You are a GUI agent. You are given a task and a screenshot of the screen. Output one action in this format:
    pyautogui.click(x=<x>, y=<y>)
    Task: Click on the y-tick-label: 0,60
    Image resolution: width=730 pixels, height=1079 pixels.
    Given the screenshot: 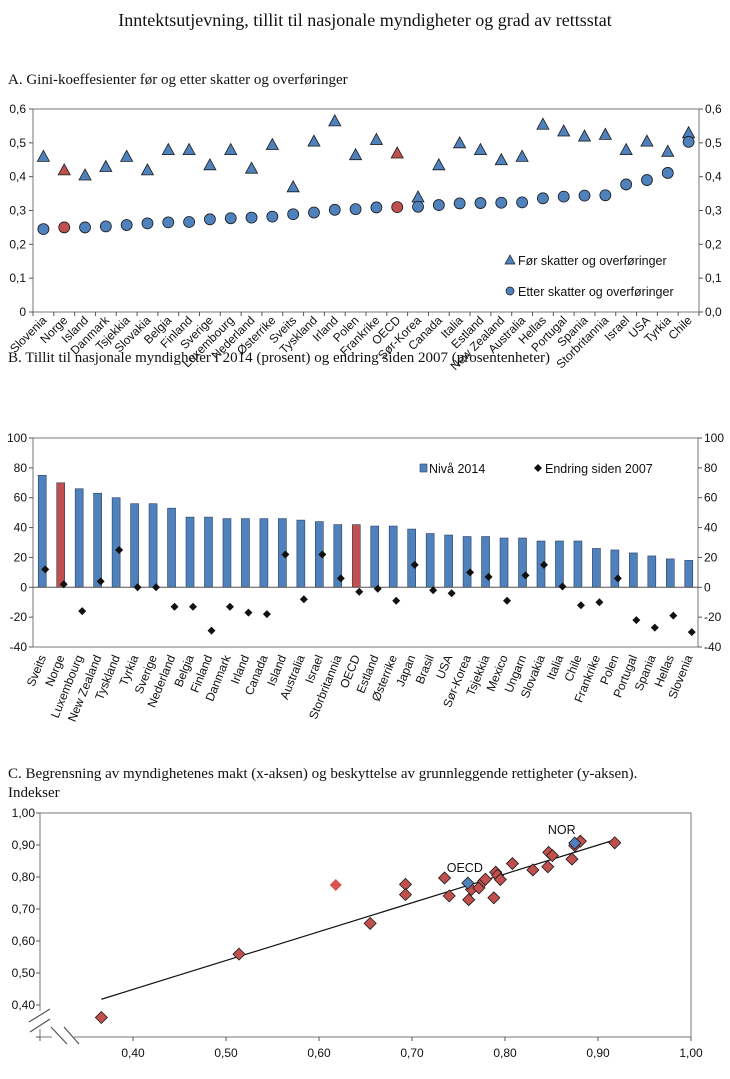 What is the action you would take?
    pyautogui.click(x=24, y=941)
    